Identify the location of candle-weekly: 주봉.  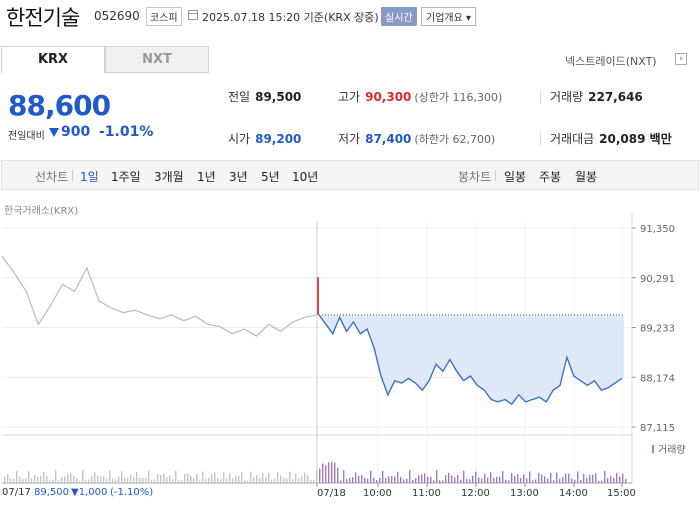
(550, 177).